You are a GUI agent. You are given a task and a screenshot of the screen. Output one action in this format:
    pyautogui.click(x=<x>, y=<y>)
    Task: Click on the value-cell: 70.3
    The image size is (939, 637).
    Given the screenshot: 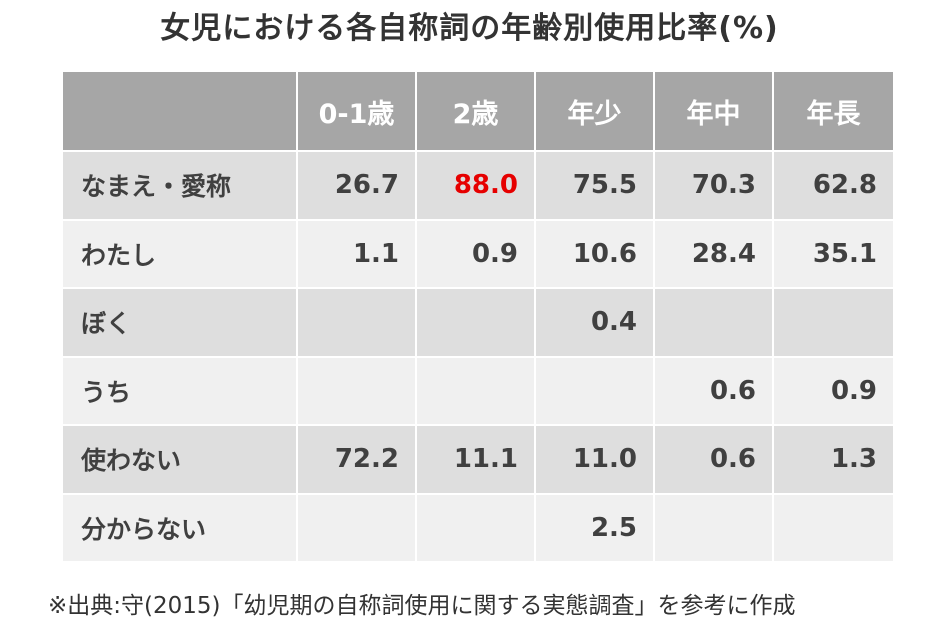 What is the action you would take?
    pyautogui.click(x=714, y=186)
    